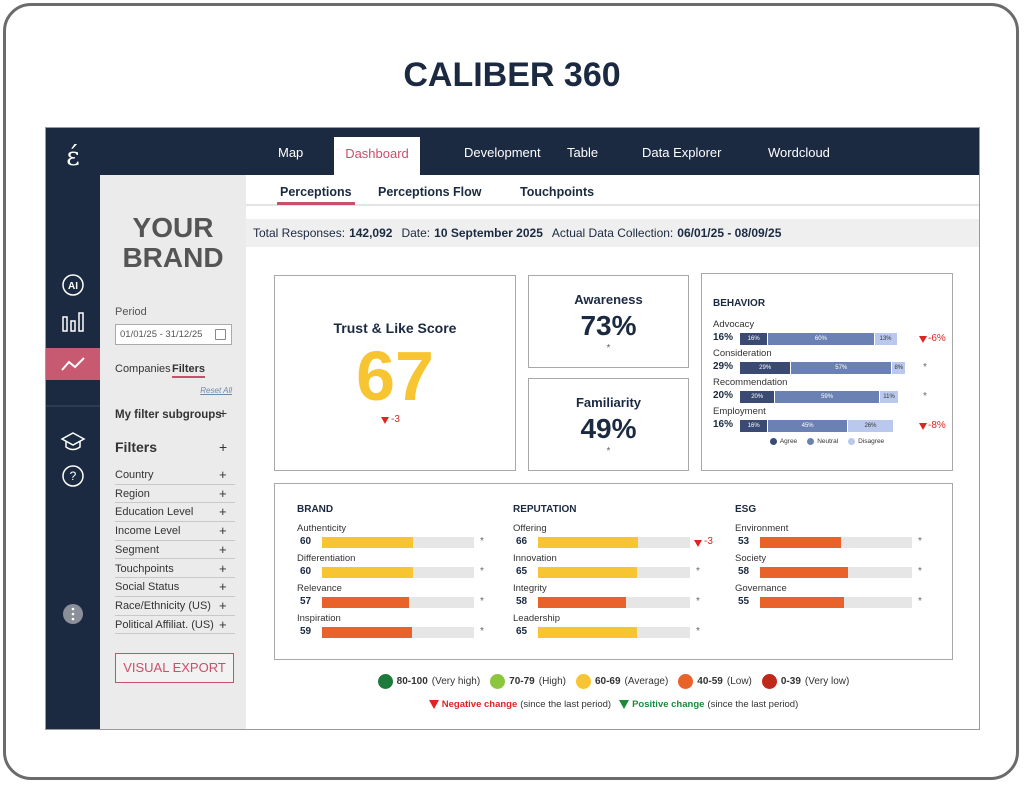 The height and width of the screenshot is (785, 1024). I want to click on period-input: 01/01/25 - 31/12/25, so click(173, 334).